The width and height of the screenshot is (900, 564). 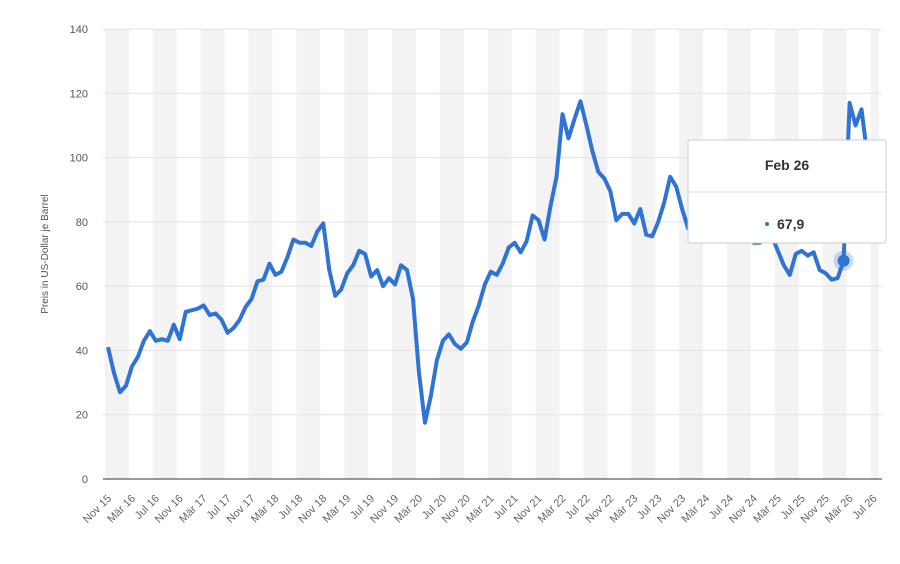 I want to click on y-tick-label: 100, so click(x=79, y=159).